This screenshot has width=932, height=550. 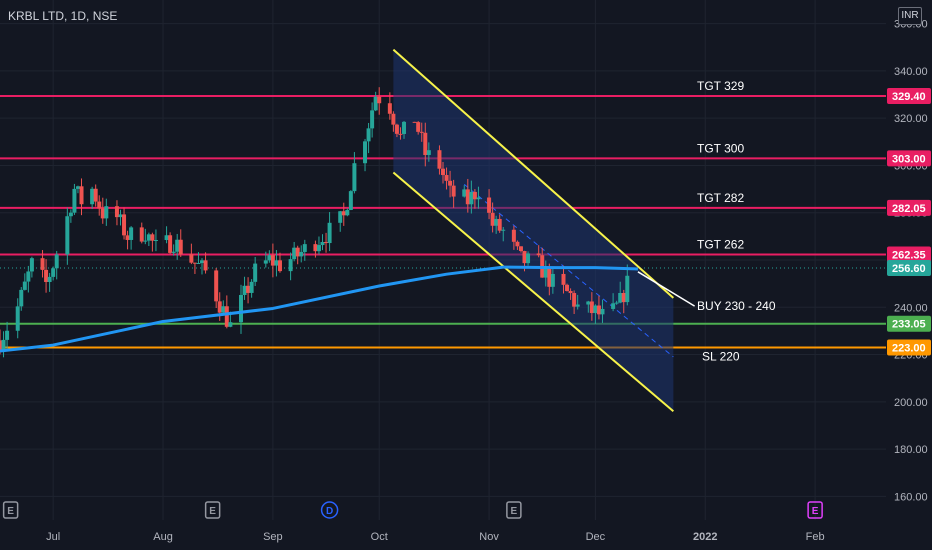 I want to click on earnings-upcoming-marker-letter: E, so click(x=815, y=511).